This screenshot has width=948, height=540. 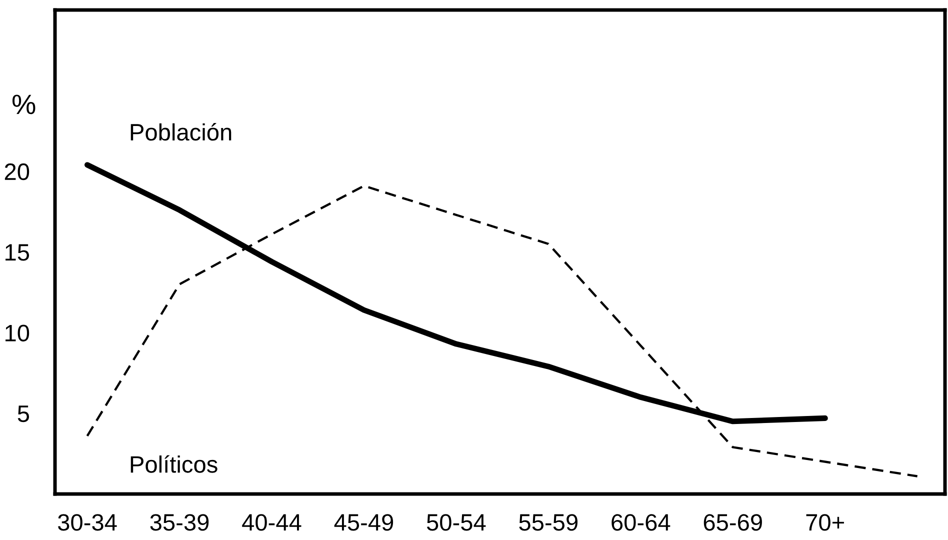 What do you see at coordinates (733, 522) in the screenshot?
I see `x-tick-label: 65-69` at bounding box center [733, 522].